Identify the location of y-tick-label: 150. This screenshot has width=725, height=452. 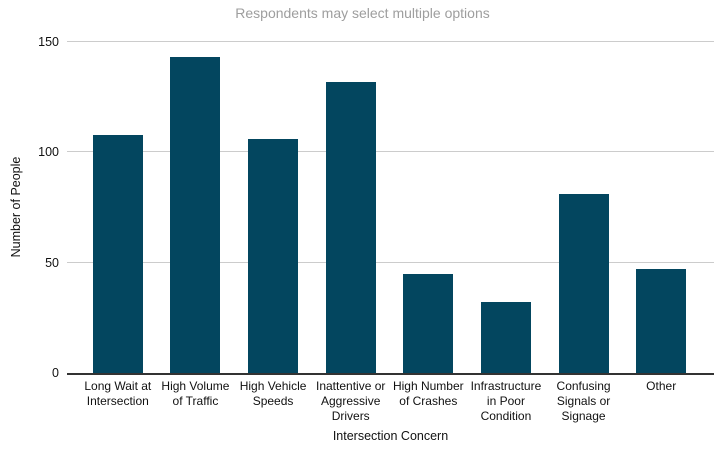
(48, 42).